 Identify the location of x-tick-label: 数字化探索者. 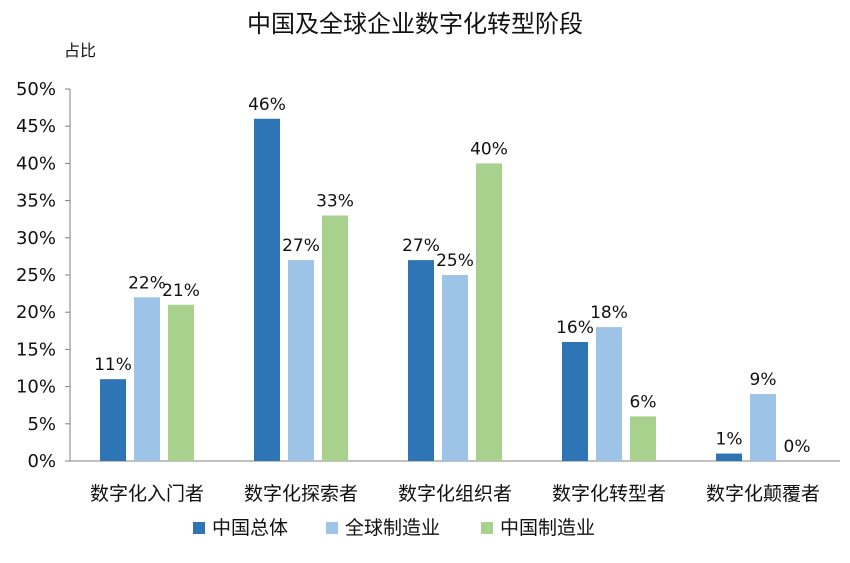
(301, 494).